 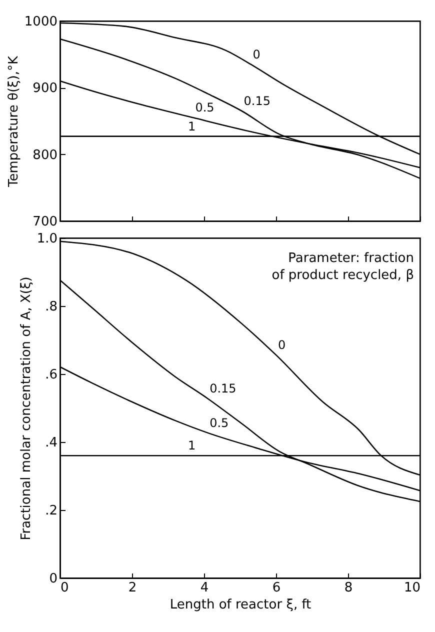 I want to click on annotation: Parameter: fraction of product recycled, β, so click(x=343, y=267).